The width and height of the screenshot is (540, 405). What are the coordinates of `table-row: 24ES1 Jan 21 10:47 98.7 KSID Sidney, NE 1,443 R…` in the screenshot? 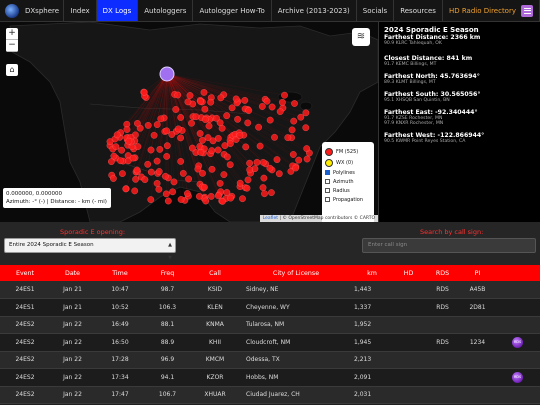 It's located at (270, 290).